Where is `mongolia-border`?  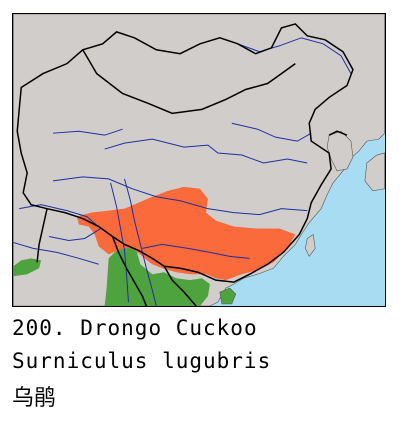 mongolia-border is located at coordinates (189, 82).